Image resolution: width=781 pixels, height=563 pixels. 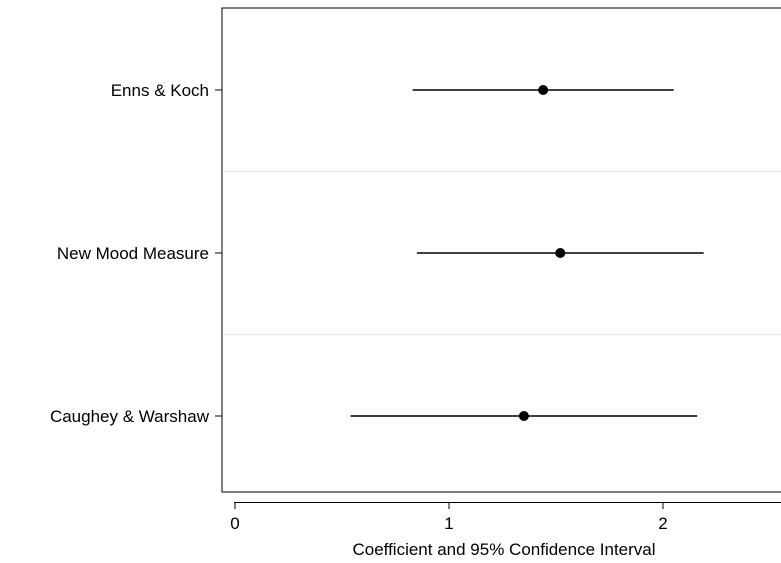 I want to click on category-label-caughey-and-warshaw: Caughey & Warshaw, so click(x=130, y=416).